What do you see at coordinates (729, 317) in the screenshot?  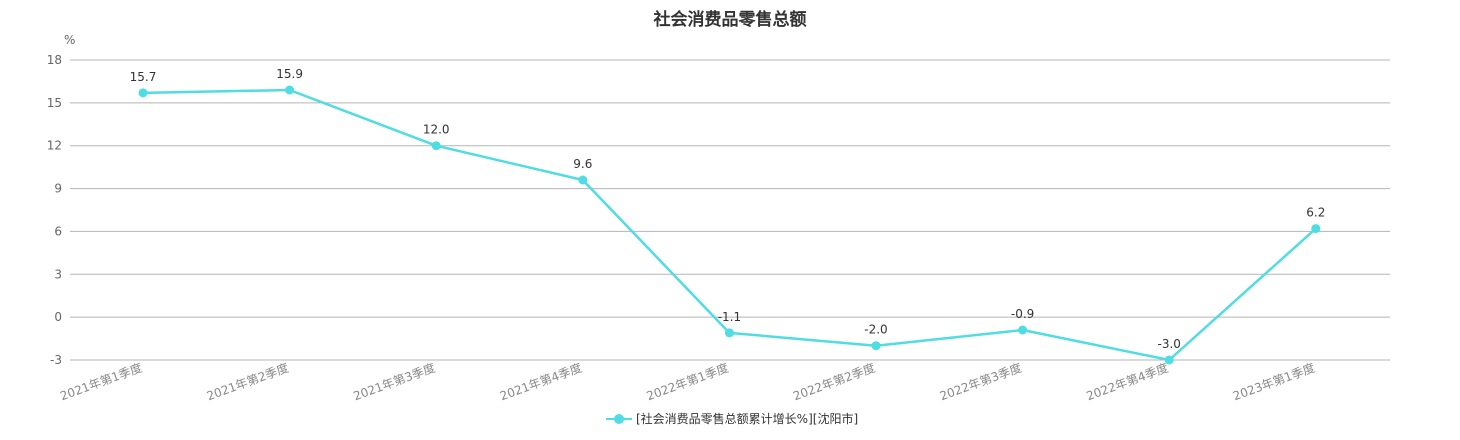 I see `data-label: -1.1` at bounding box center [729, 317].